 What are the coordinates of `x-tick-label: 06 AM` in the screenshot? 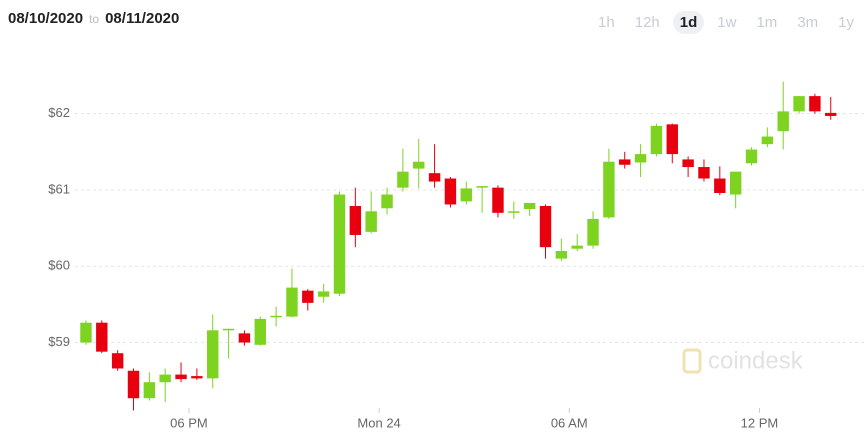 It's located at (569, 422).